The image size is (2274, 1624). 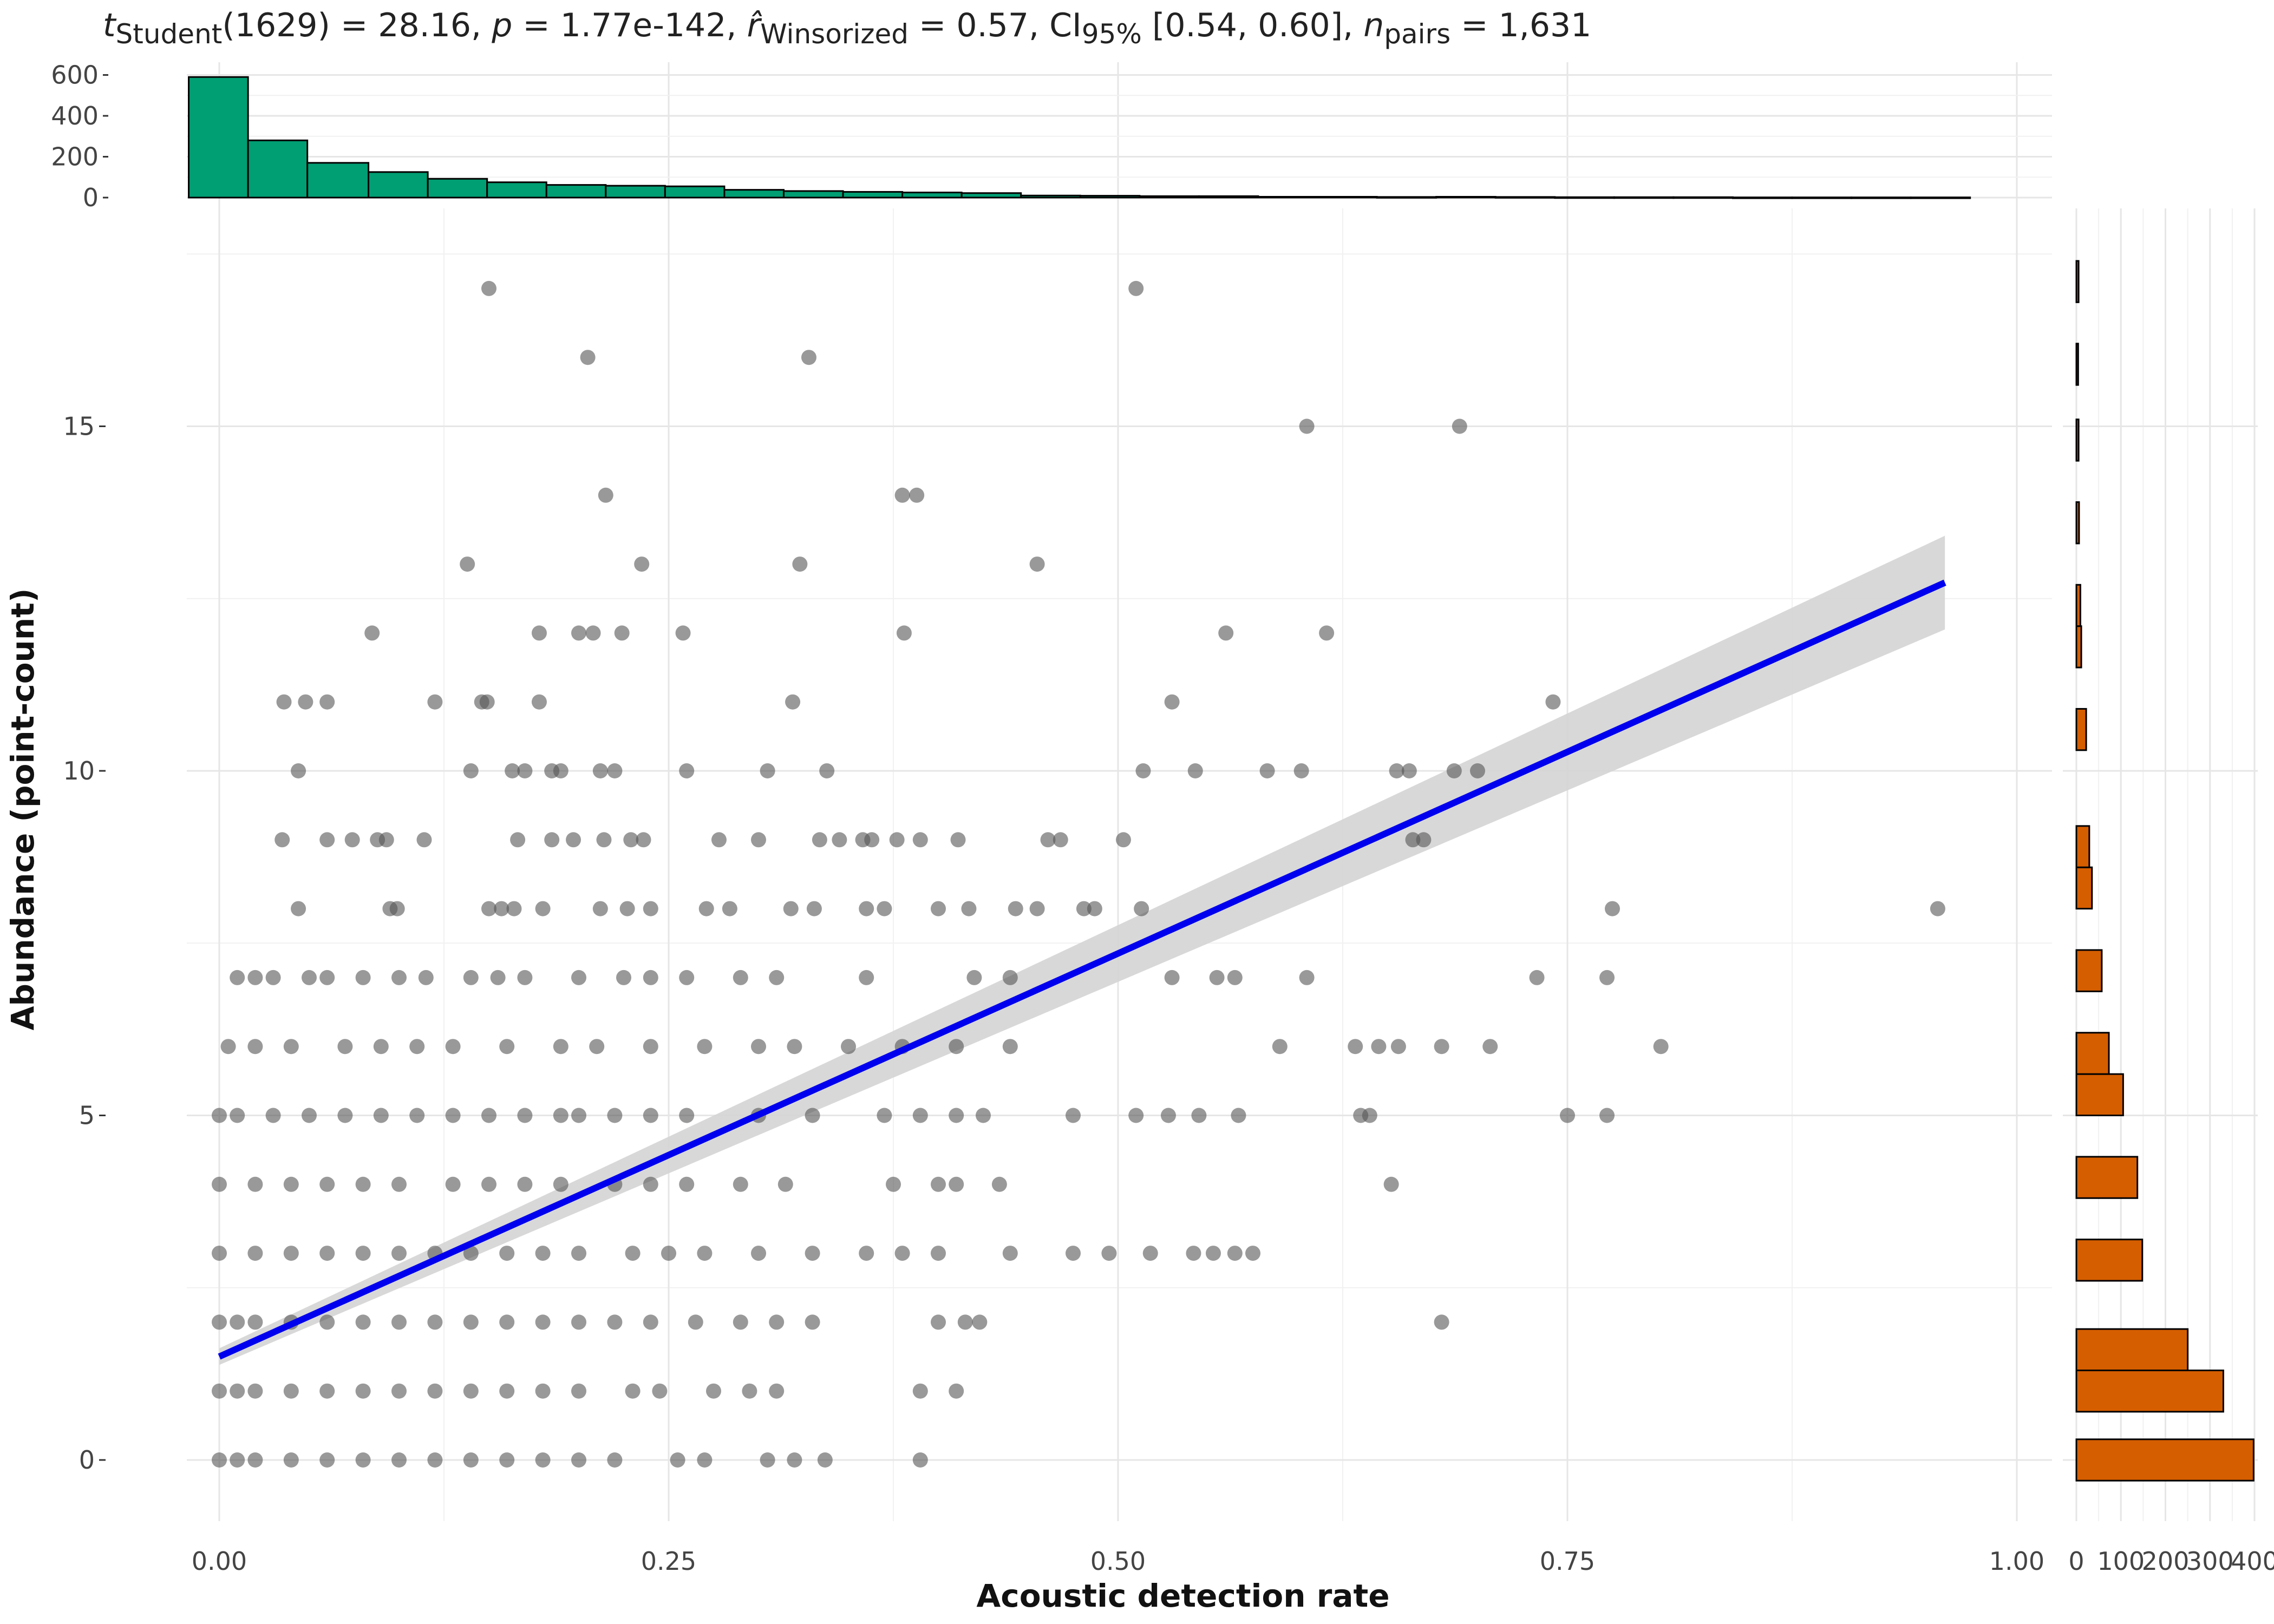 What do you see at coordinates (2076, 1561) in the screenshot?
I see `y-hist-tick-label: 0` at bounding box center [2076, 1561].